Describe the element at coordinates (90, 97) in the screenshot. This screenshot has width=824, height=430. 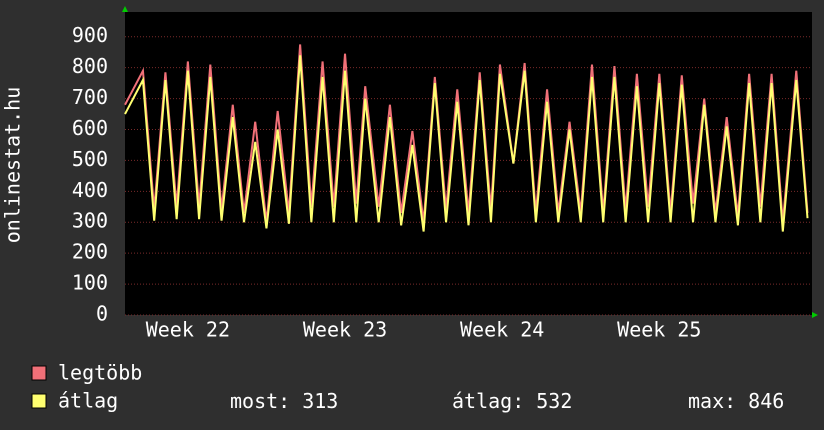
I see `y-tick-label: 700` at that location.